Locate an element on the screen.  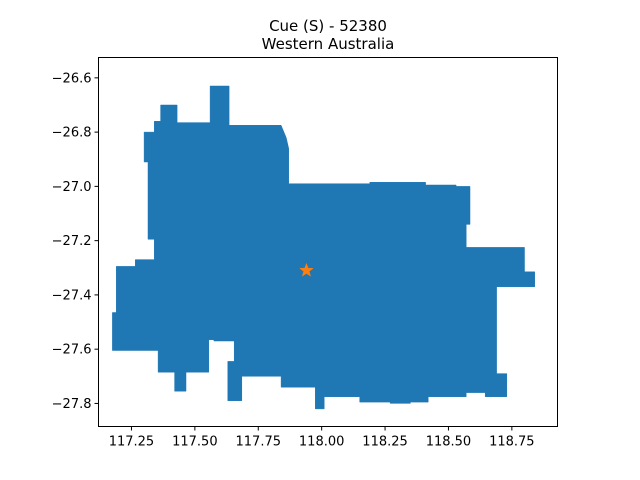
x-tick-label: 117.25 is located at coordinates (132, 442).